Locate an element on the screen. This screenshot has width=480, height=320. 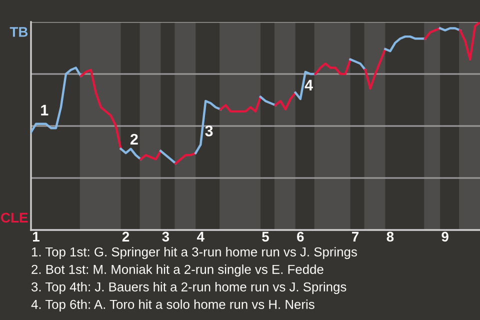
x-tick-label: 8 is located at coordinates (390, 237).